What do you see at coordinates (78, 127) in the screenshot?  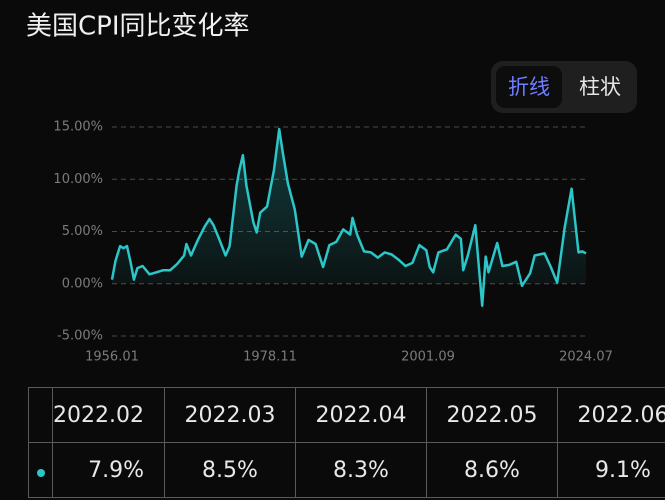 I see `y-tick-label: 15.00%` at bounding box center [78, 127].